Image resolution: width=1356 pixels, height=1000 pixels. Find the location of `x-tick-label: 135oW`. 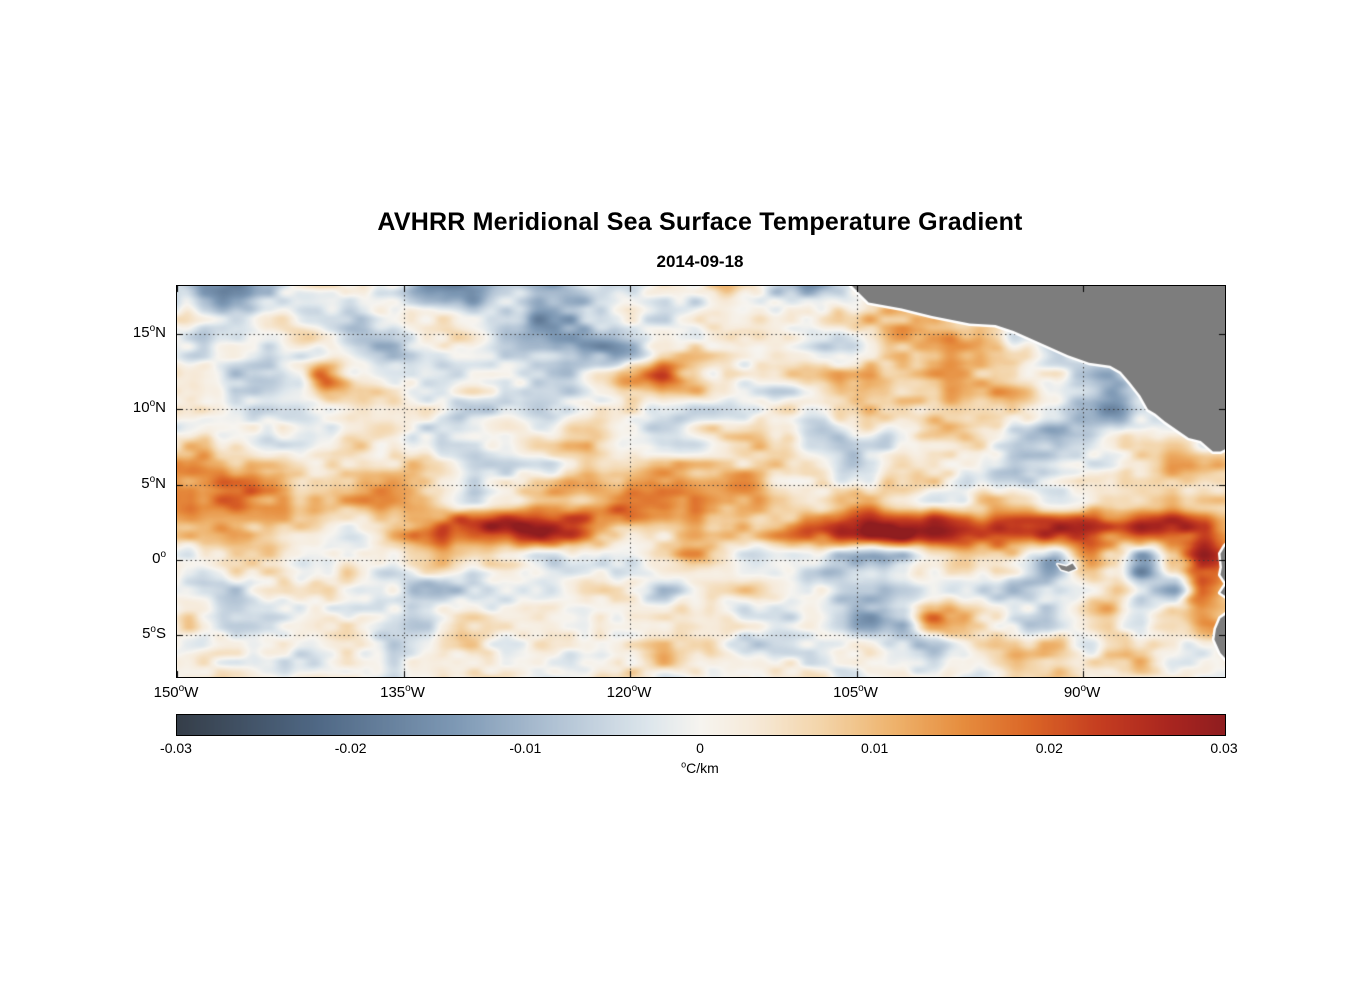

x-tick-label: 135oW is located at coordinates (402, 692).